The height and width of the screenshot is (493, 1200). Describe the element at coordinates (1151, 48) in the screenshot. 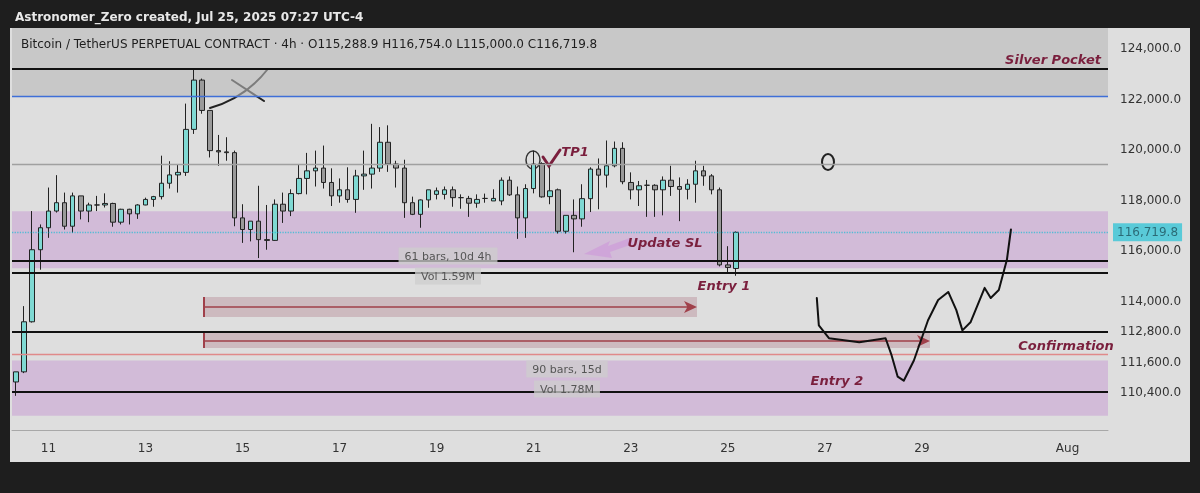

I see `y-tick-label: 124,000.0` at that location.